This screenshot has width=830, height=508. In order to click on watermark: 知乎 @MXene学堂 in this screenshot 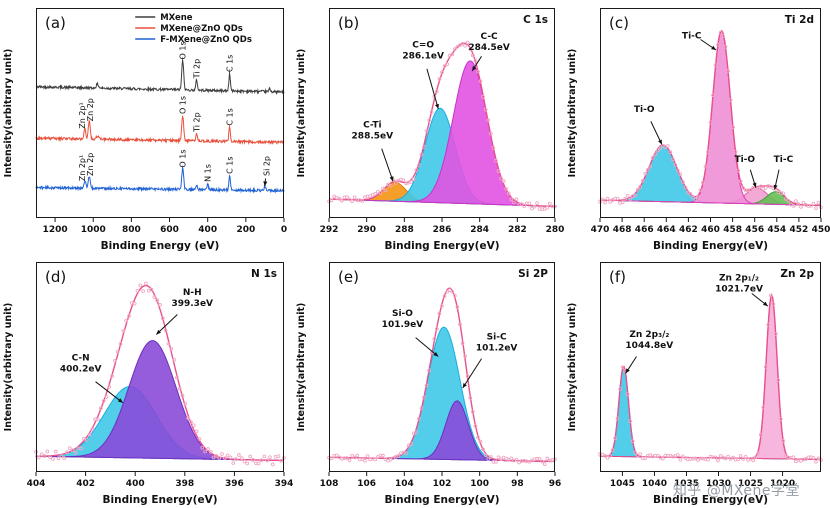, I will do `click(736, 490)`.